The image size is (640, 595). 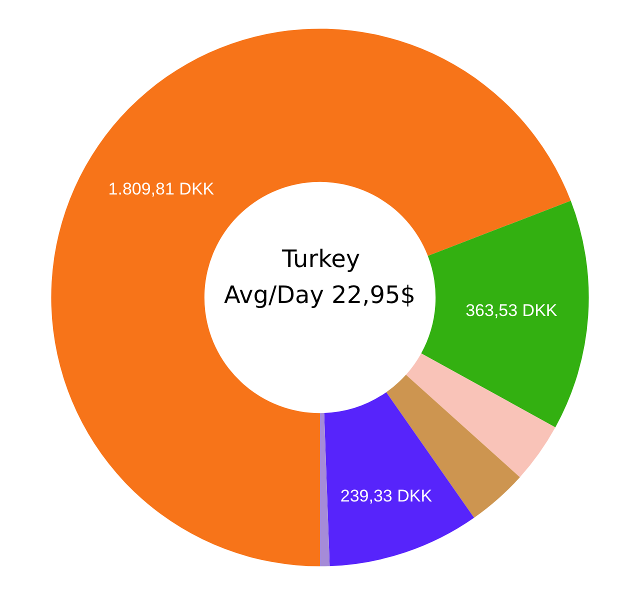 I want to click on text: Avg/Day 22,95$, so click(x=320, y=295).